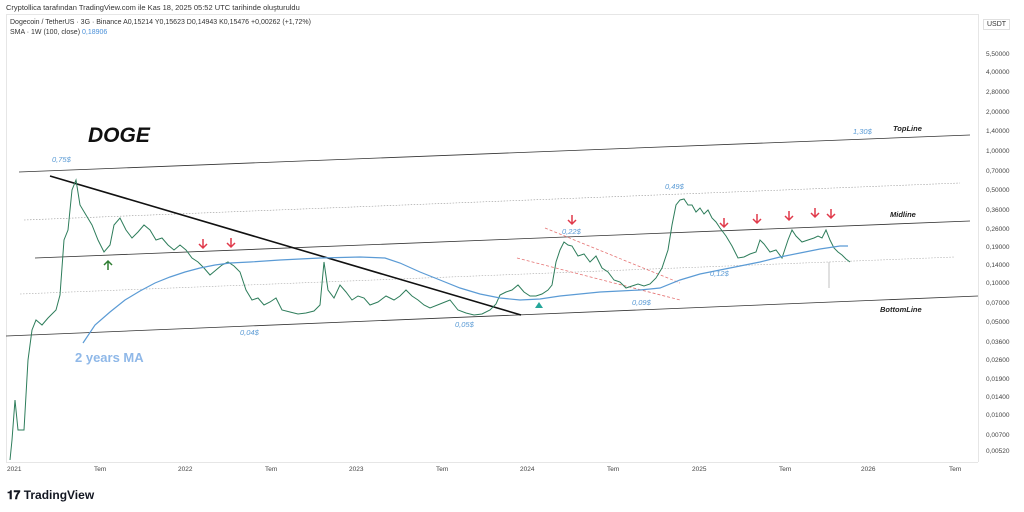 The width and height of the screenshot is (1024, 512). What do you see at coordinates (14, 469) in the screenshot?
I see `time-tick: 2021` at bounding box center [14, 469].